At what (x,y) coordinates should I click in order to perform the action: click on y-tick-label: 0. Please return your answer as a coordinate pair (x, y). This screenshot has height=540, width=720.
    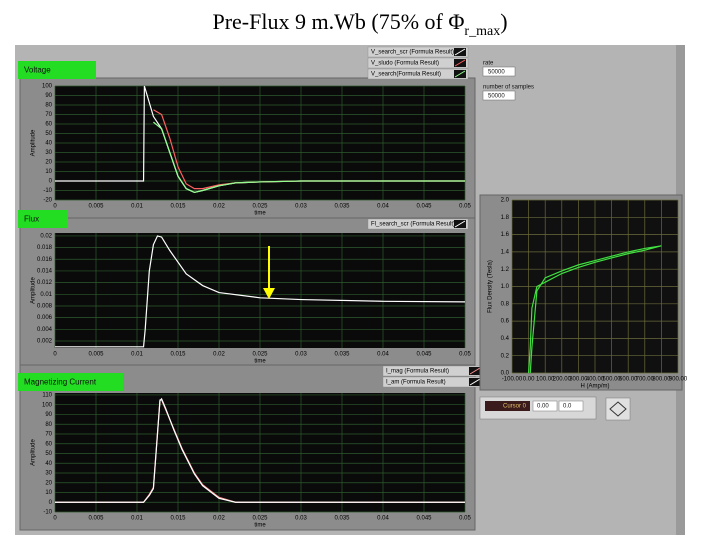
    Looking at the image, I should click on (51, 182).